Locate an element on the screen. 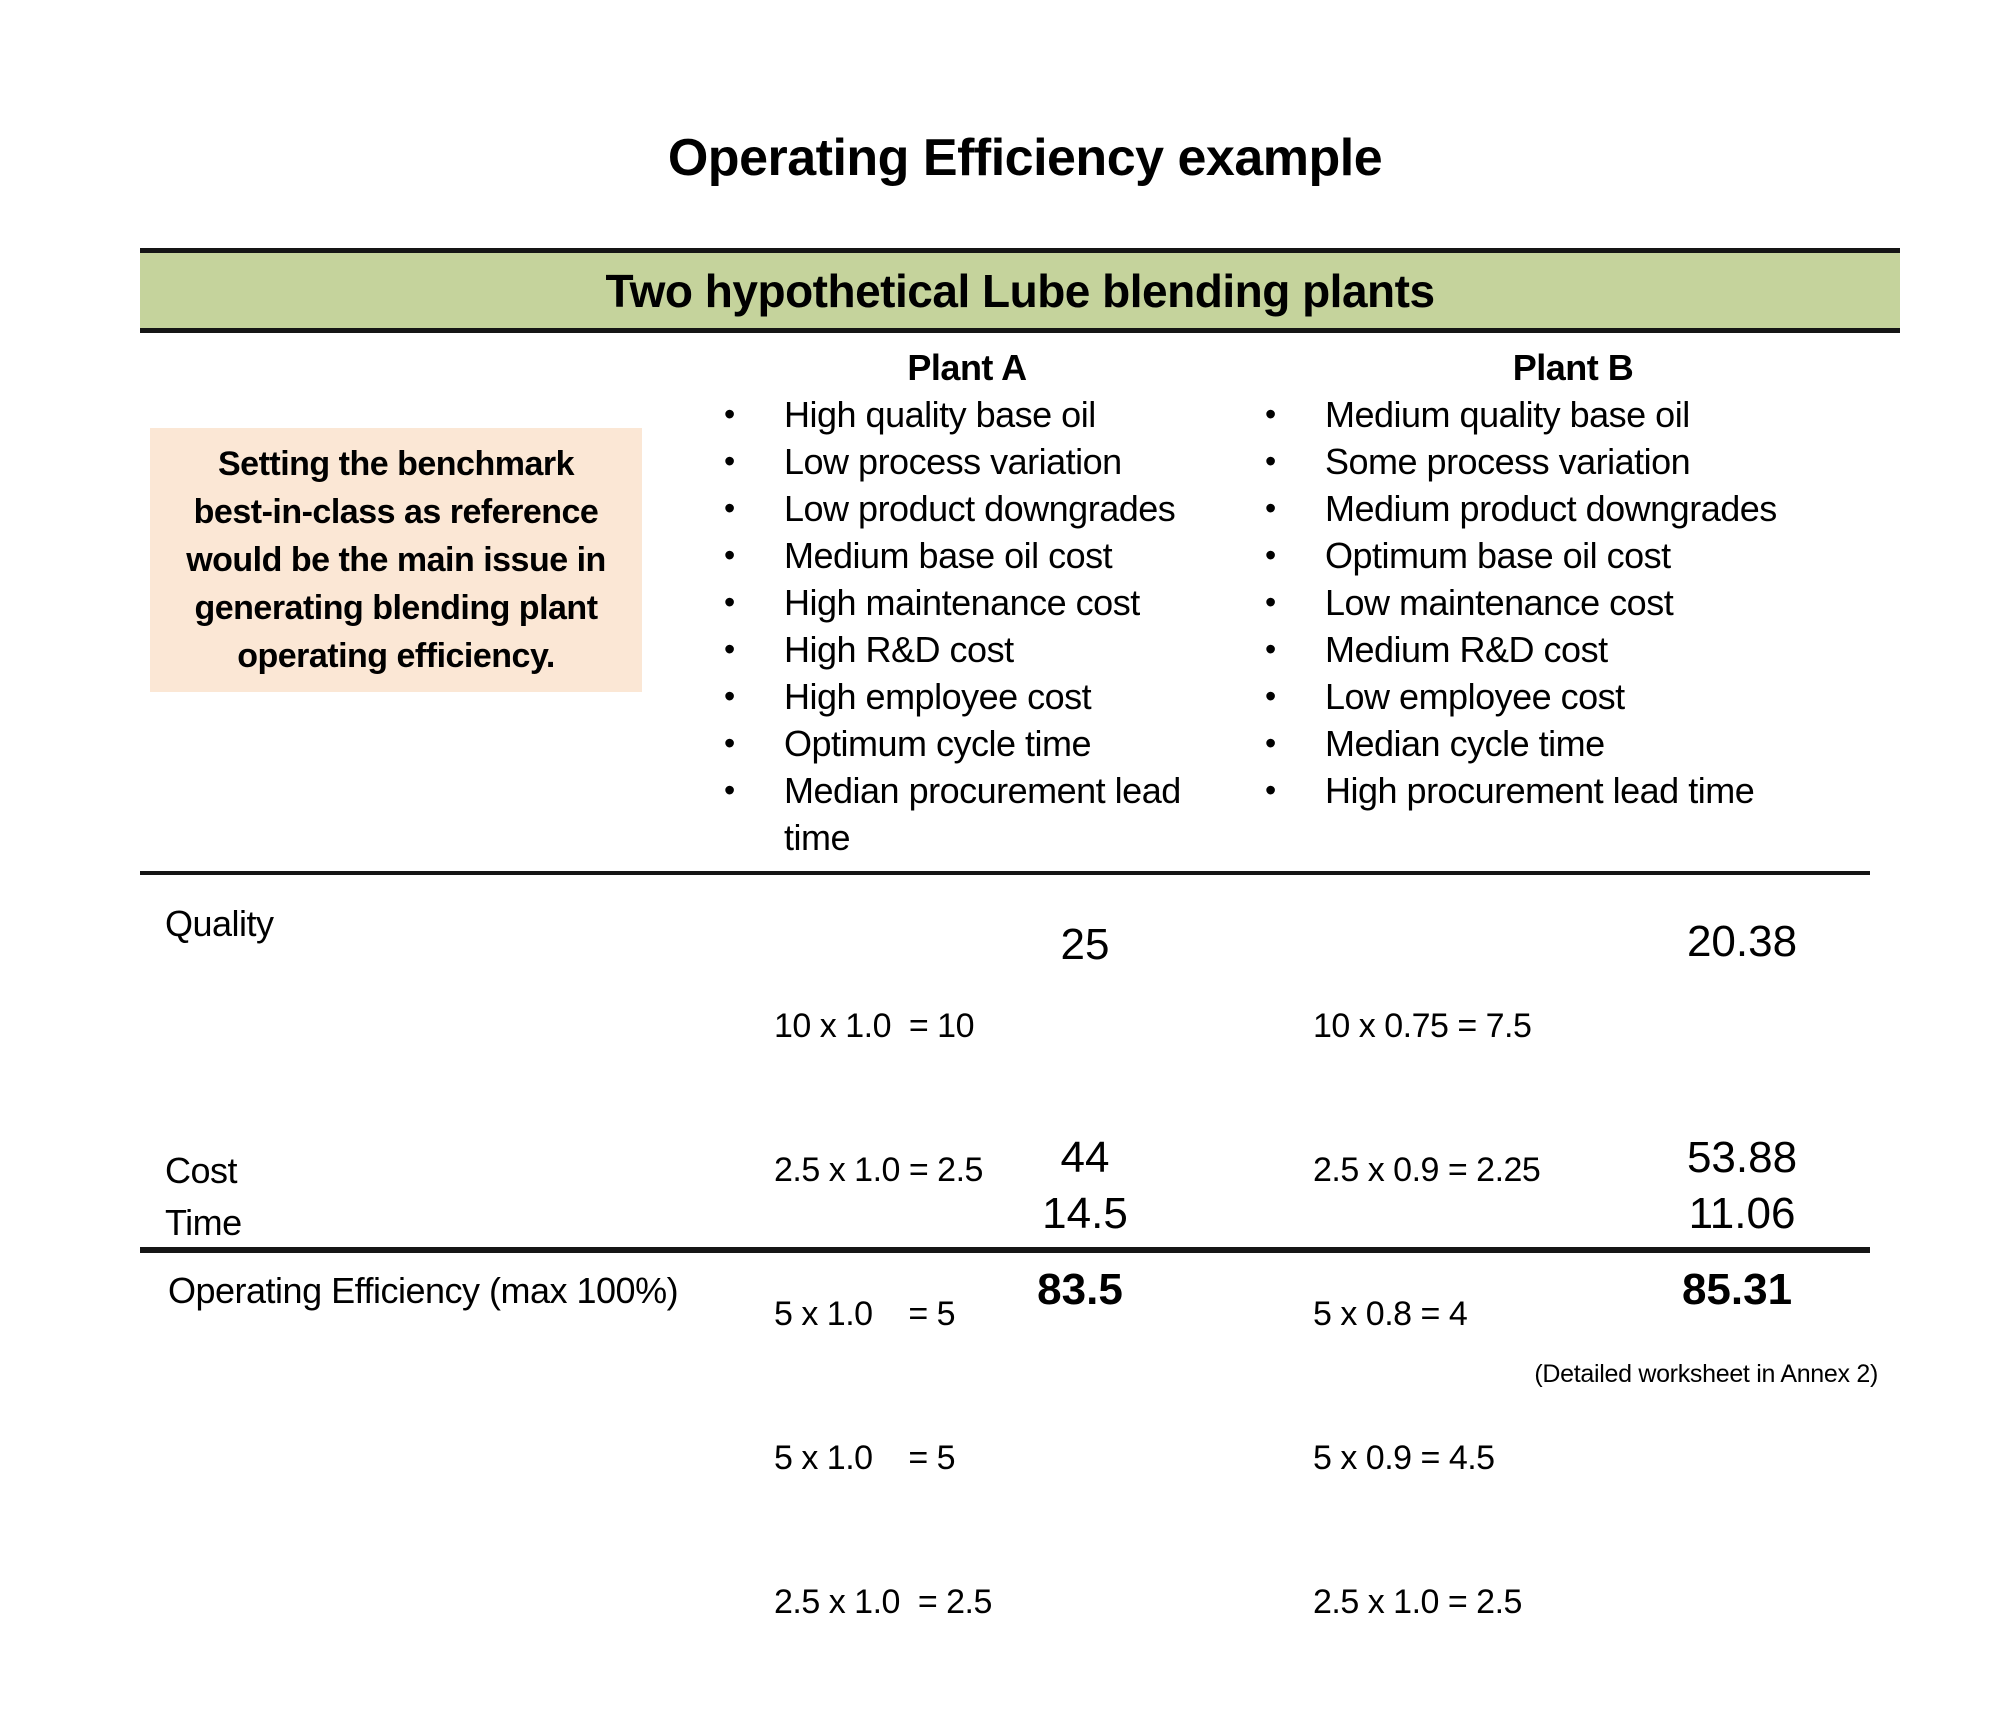  list-item: • High employee cost is located at coordinates (967, 696).